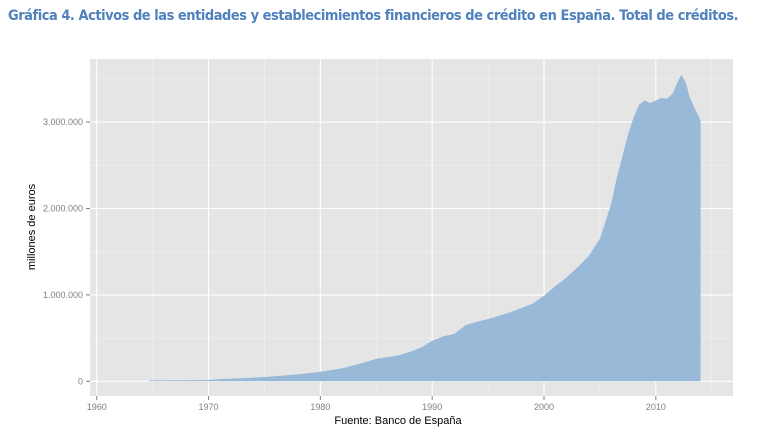  I want to click on y-tick-label: 0, so click(80, 381).